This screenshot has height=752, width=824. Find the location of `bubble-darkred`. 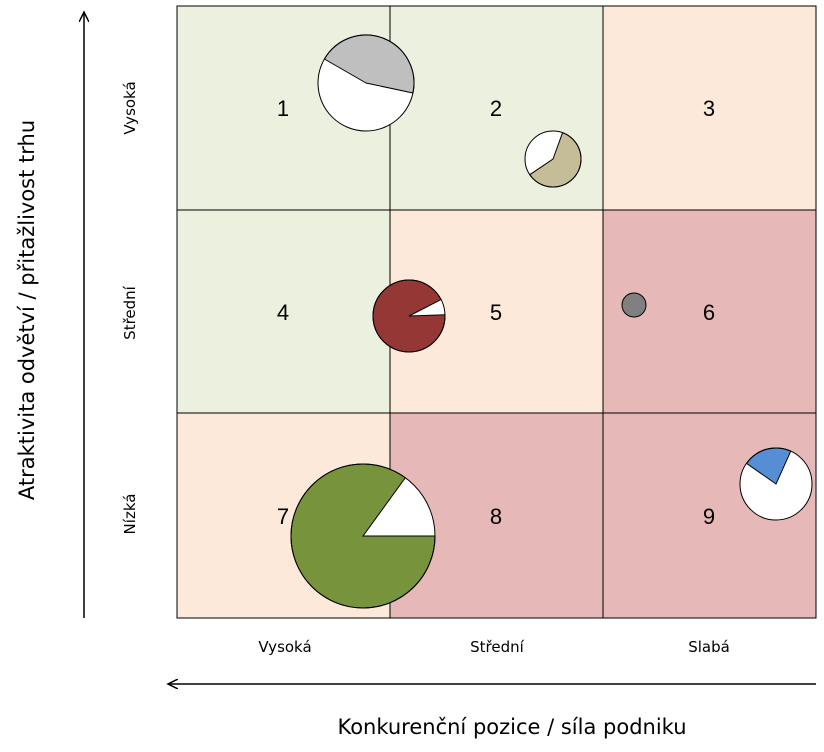

bubble-darkred is located at coordinates (409, 316).